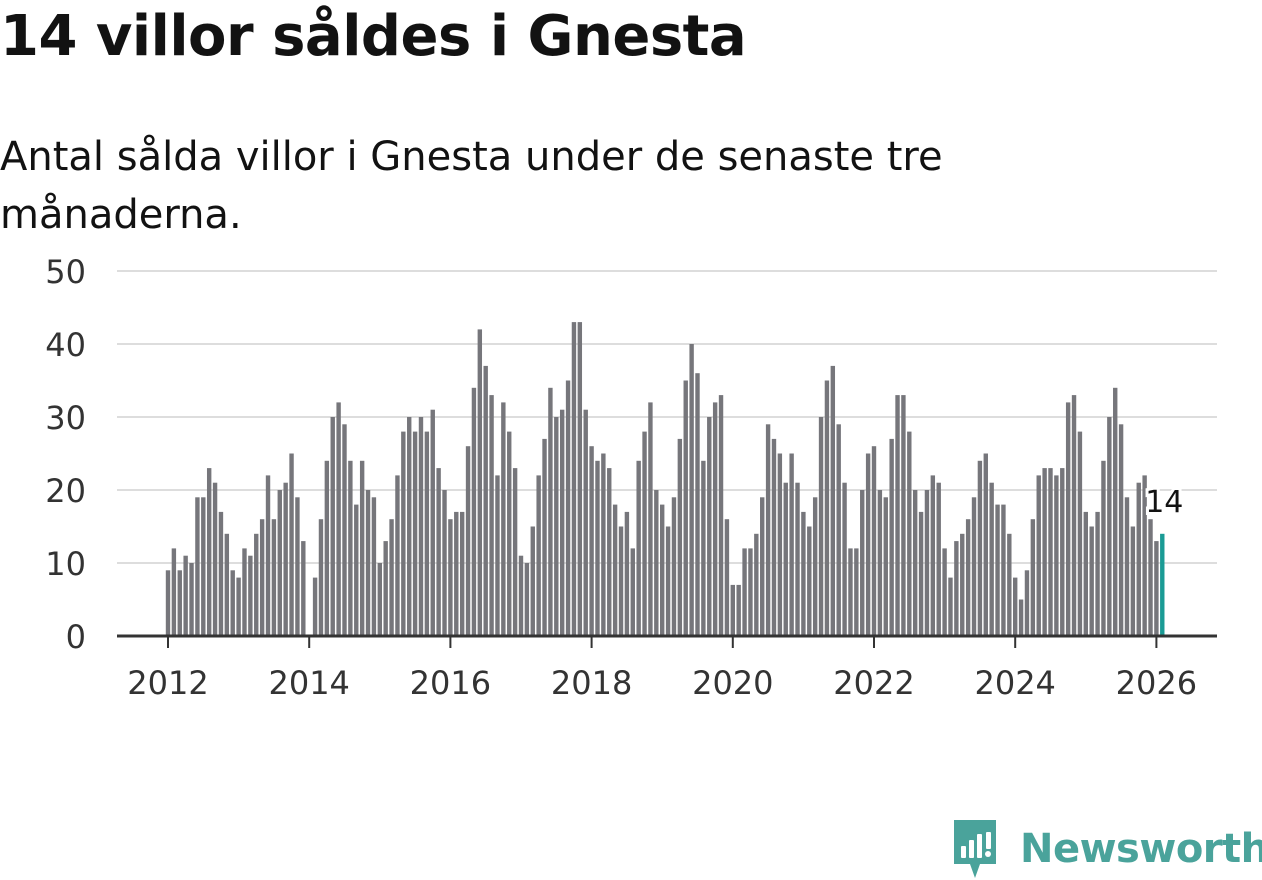 The width and height of the screenshot is (1262, 880). I want to click on newsworthy-logo: Newsworthy, so click(1106, 849).